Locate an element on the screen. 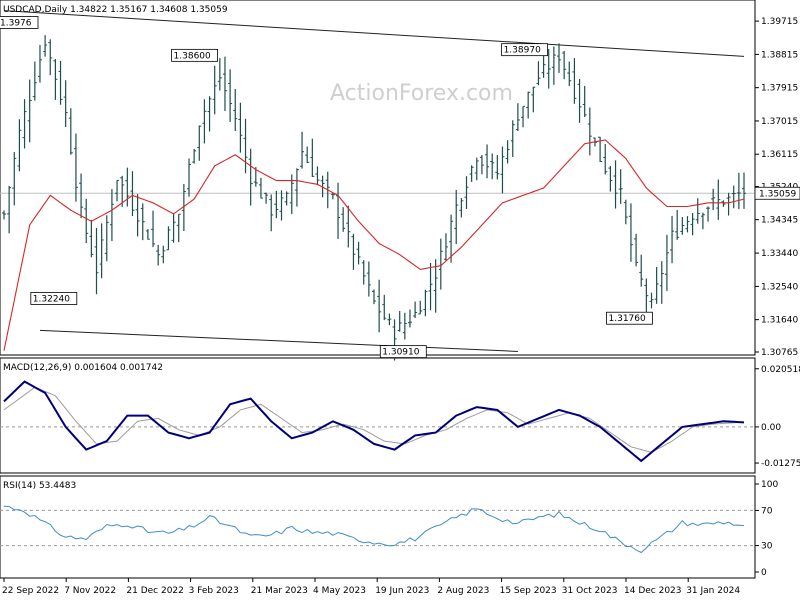 The width and height of the screenshot is (800, 600). macd-ytick: 0.020518 is located at coordinates (777, 370).